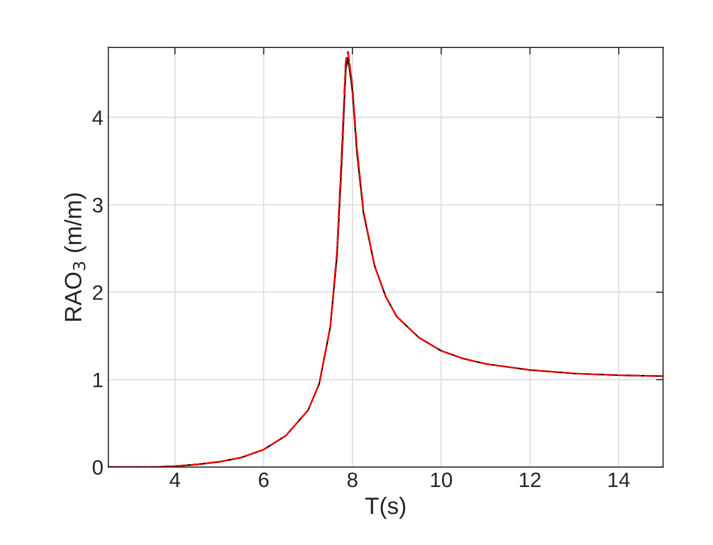 The height and width of the screenshot is (545, 713). What do you see at coordinates (97, 467) in the screenshot?
I see `y-tick-label: 0` at bounding box center [97, 467].